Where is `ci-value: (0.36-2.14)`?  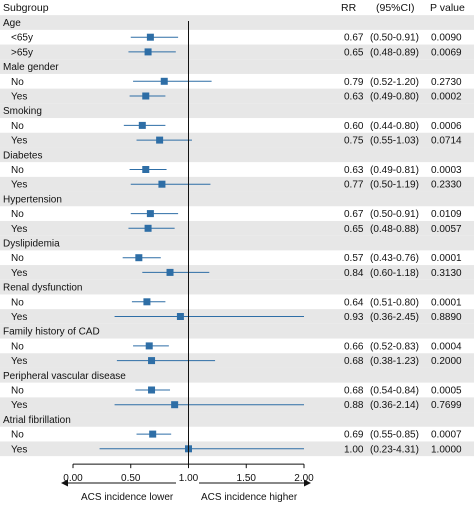 ci-value: (0.36-2.14) is located at coordinates (394, 405).